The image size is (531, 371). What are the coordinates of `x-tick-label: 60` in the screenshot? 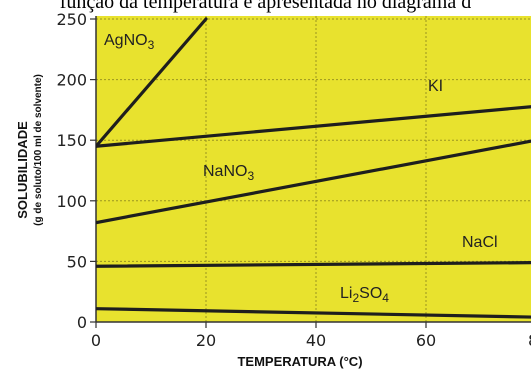 It's located at (426, 340).